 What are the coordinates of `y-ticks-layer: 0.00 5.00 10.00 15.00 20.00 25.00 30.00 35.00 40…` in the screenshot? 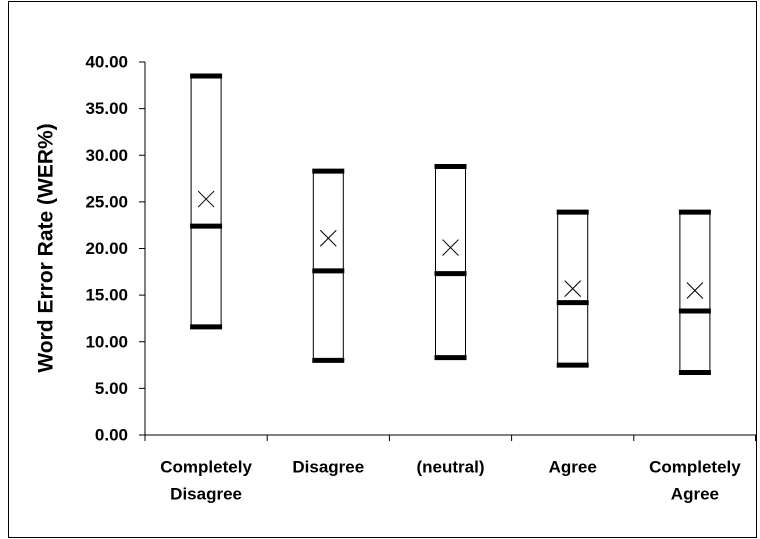 It's located at (115, 249).